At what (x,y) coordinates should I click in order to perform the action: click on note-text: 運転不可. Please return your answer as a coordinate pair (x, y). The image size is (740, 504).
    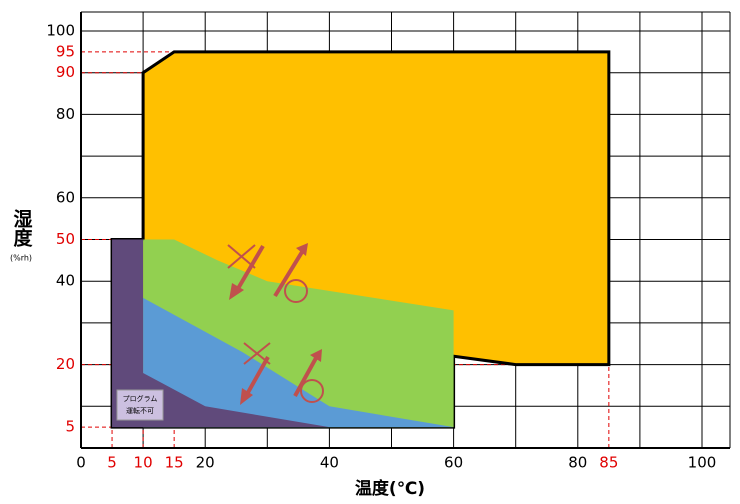
    Looking at the image, I should click on (140, 410).